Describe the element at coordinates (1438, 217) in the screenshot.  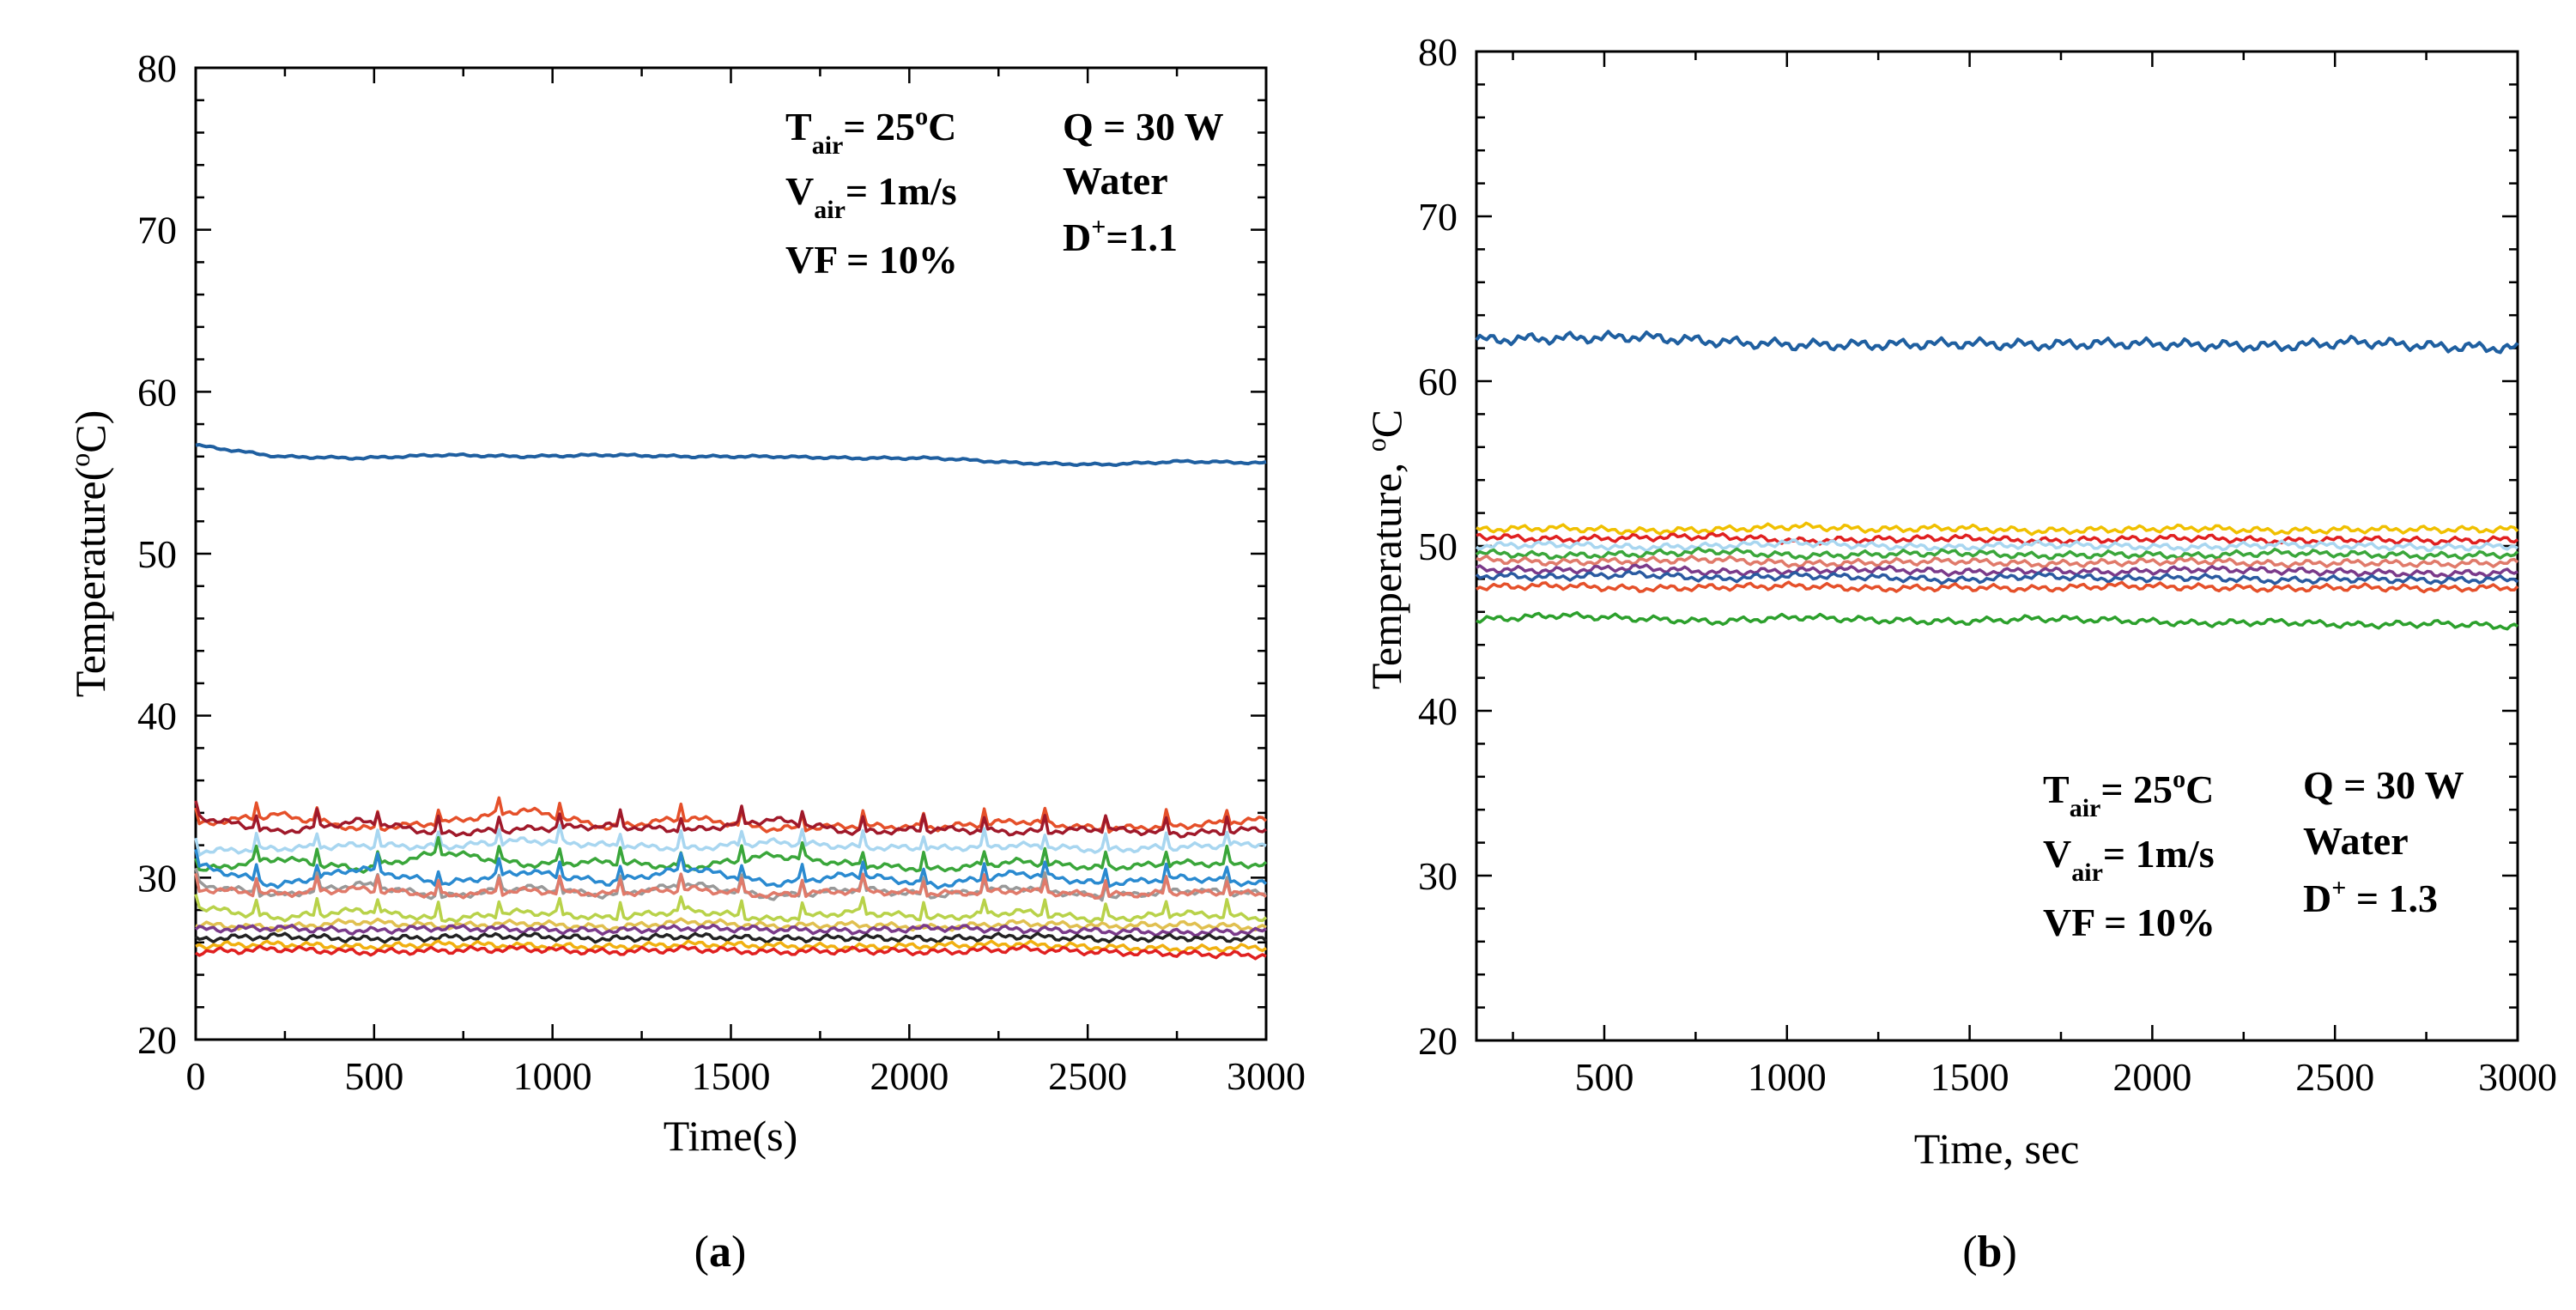
I see `y-tick-label-b-70: 70` at that location.